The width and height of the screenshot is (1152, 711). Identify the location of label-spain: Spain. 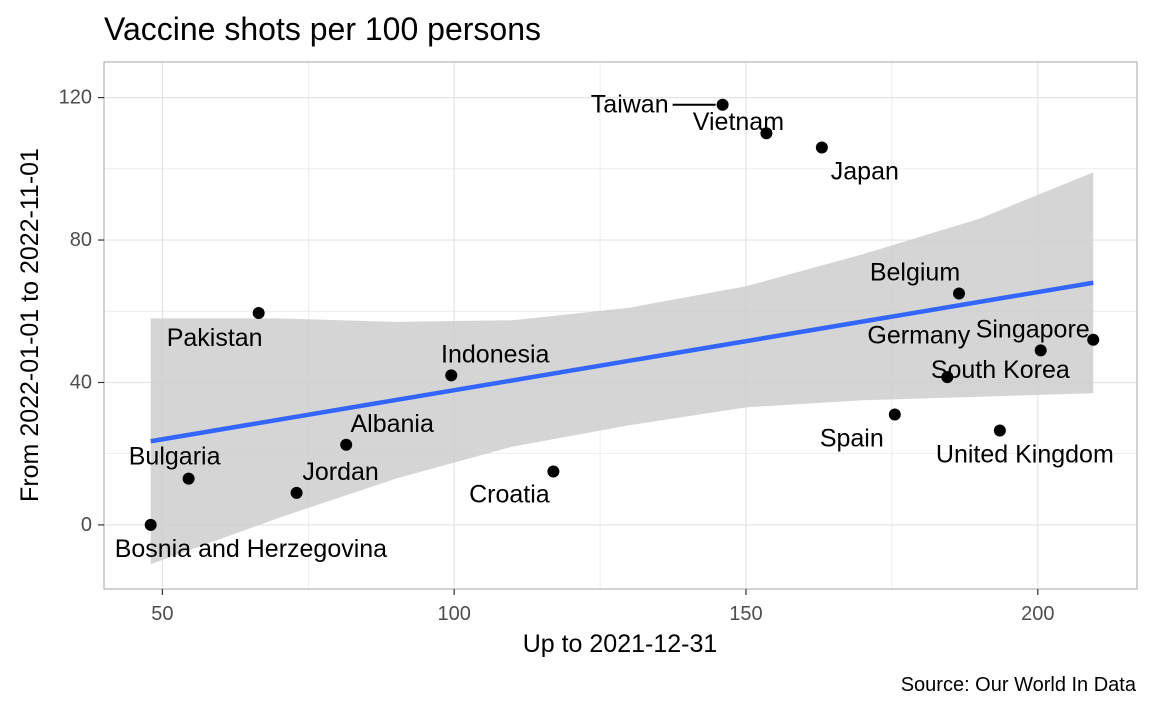
(852, 439).